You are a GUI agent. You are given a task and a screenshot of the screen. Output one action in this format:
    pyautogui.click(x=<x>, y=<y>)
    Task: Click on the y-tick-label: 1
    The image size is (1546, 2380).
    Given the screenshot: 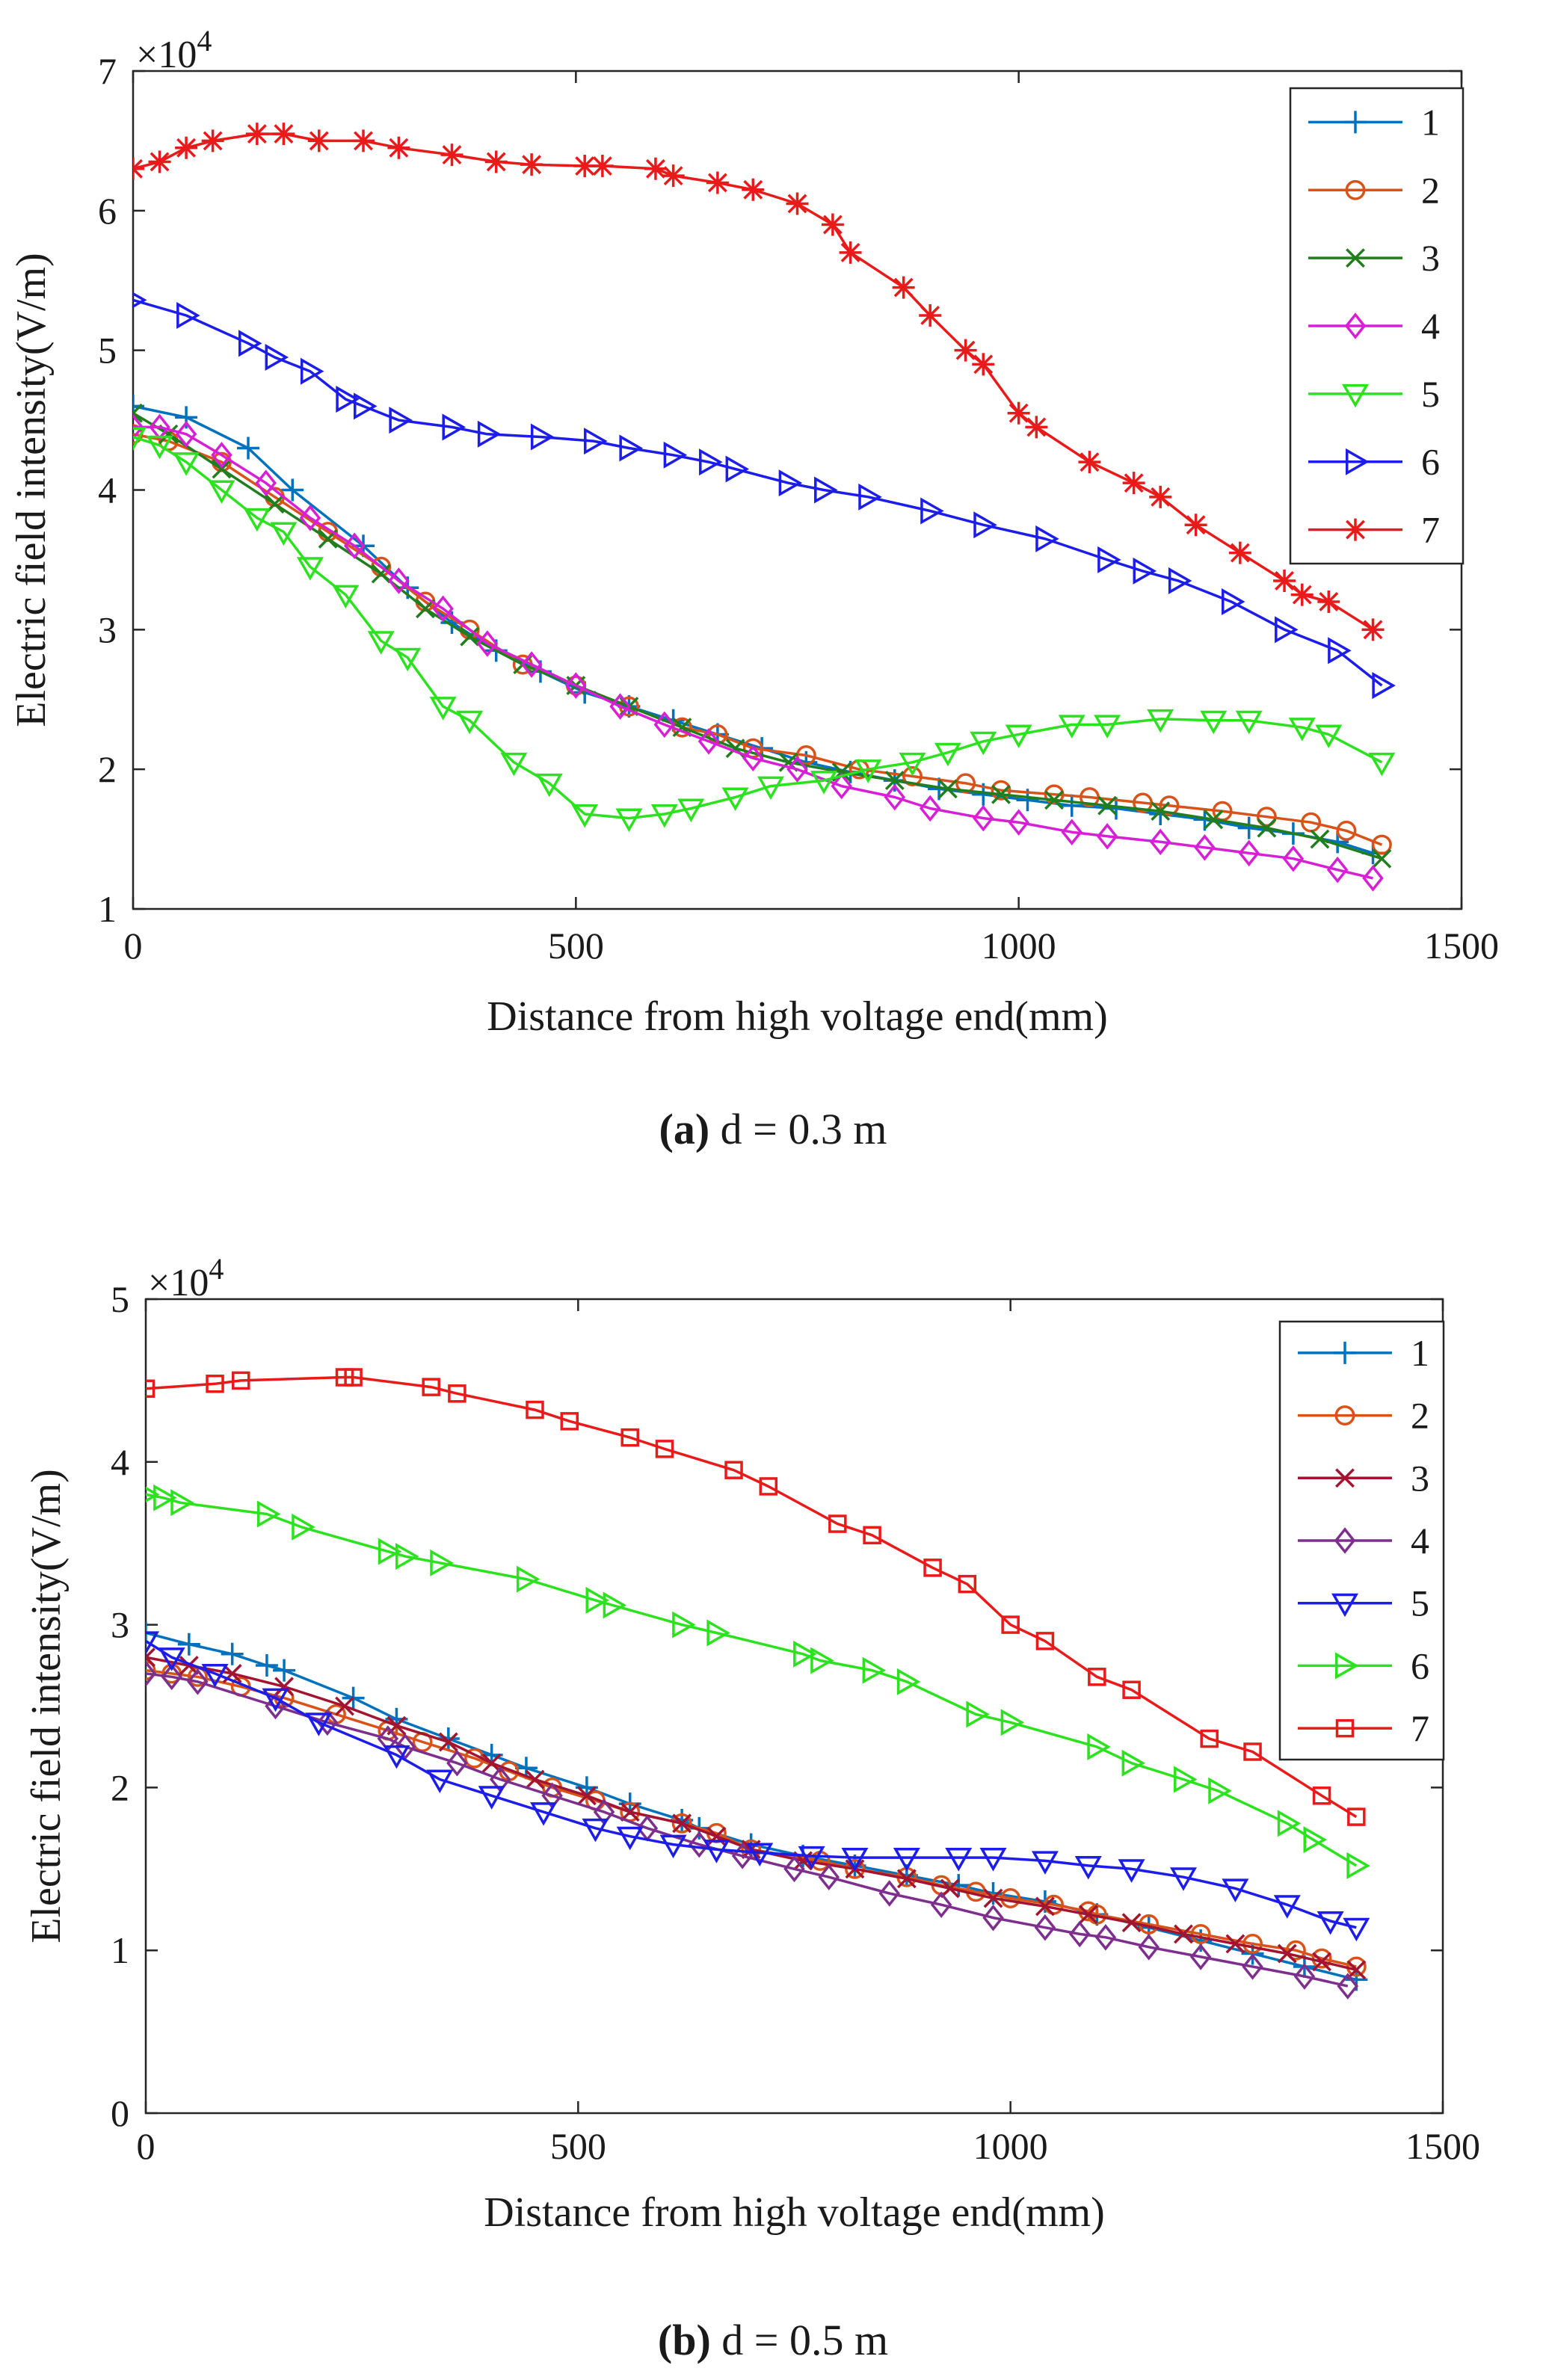 What is the action you would take?
    pyautogui.click(x=108, y=909)
    